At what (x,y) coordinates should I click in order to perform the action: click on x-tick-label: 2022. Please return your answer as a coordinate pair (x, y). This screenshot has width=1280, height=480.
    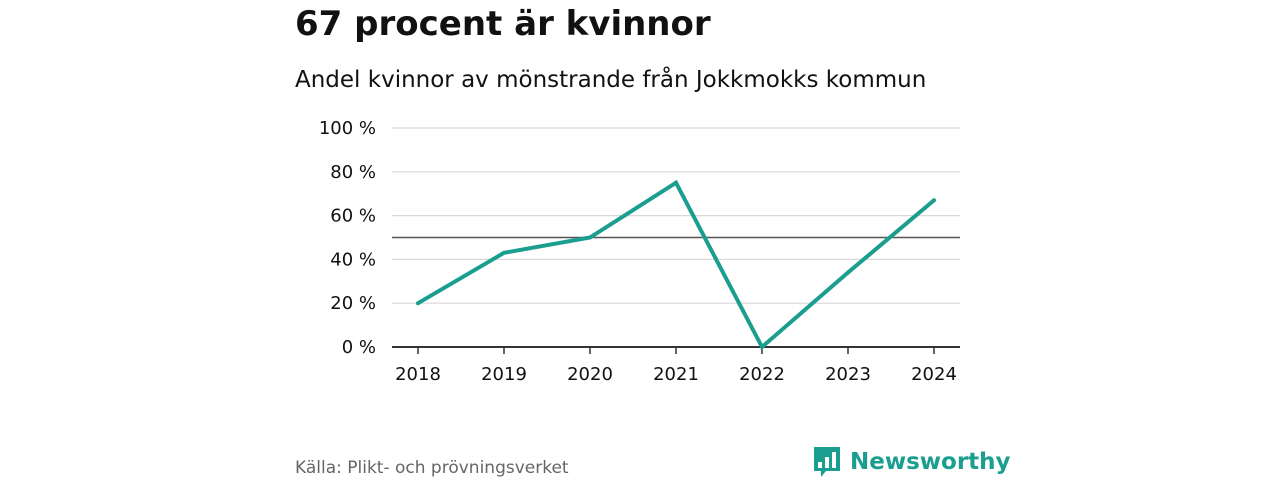
    Looking at the image, I should click on (762, 374).